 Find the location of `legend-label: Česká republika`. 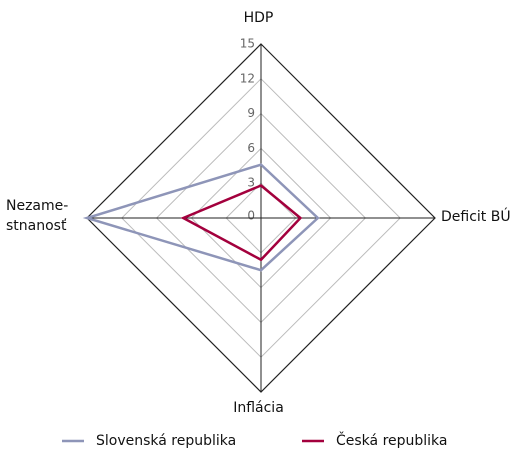

legend-label: Česká republika is located at coordinates (392, 440).